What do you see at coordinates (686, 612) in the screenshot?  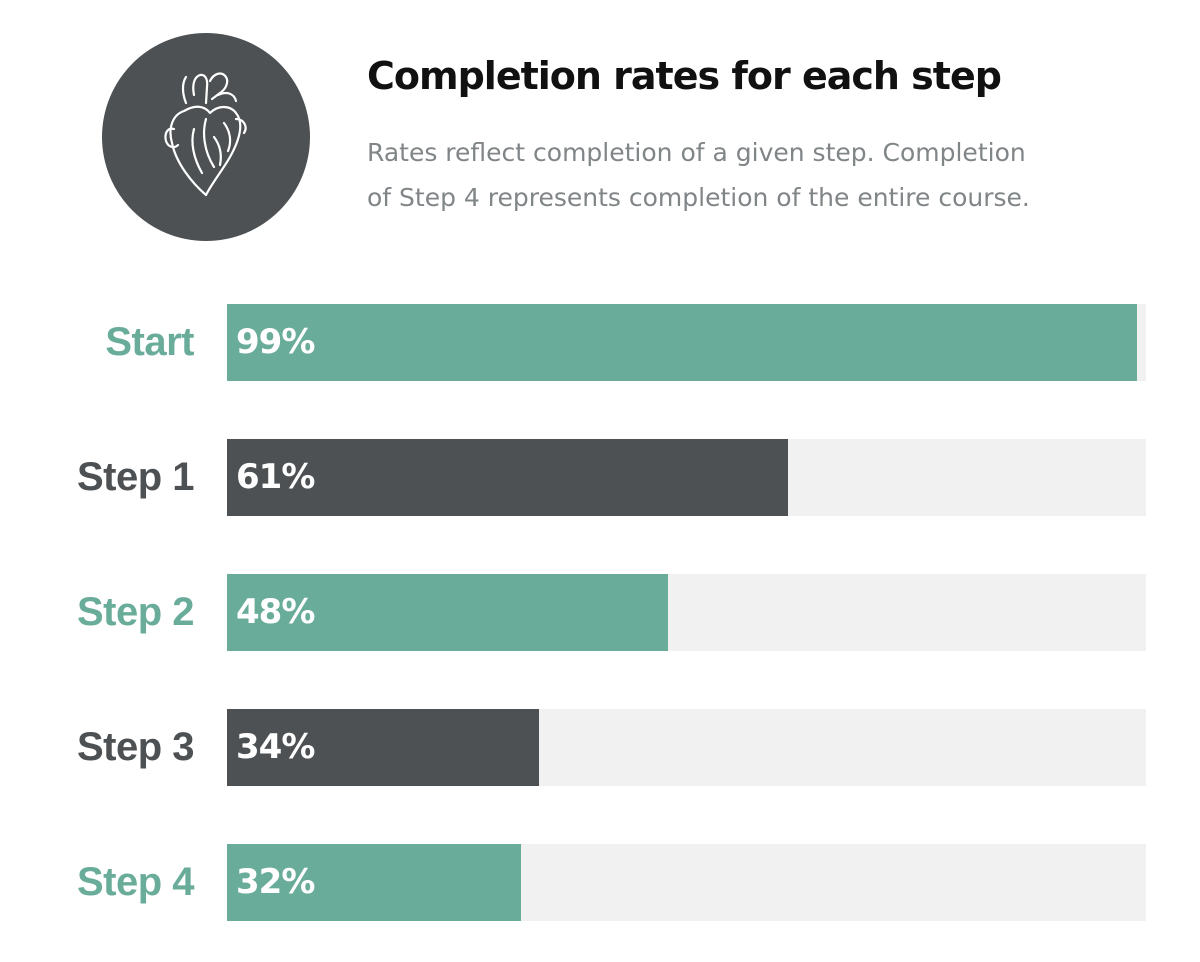 I see `bar-track: 48%` at bounding box center [686, 612].